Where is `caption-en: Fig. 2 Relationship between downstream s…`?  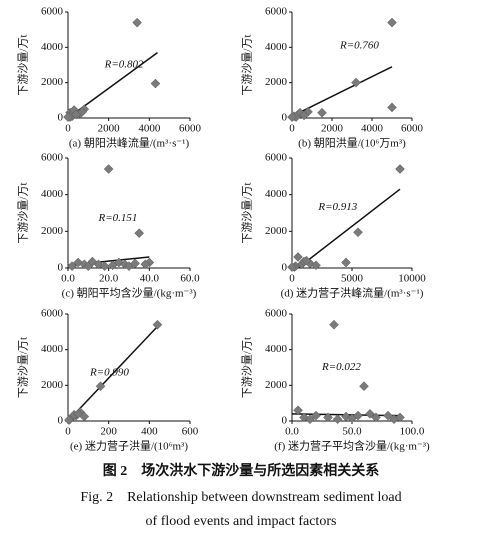 caption-en: Fig. 2 Relationship between downstream s… is located at coordinates (240, 497).